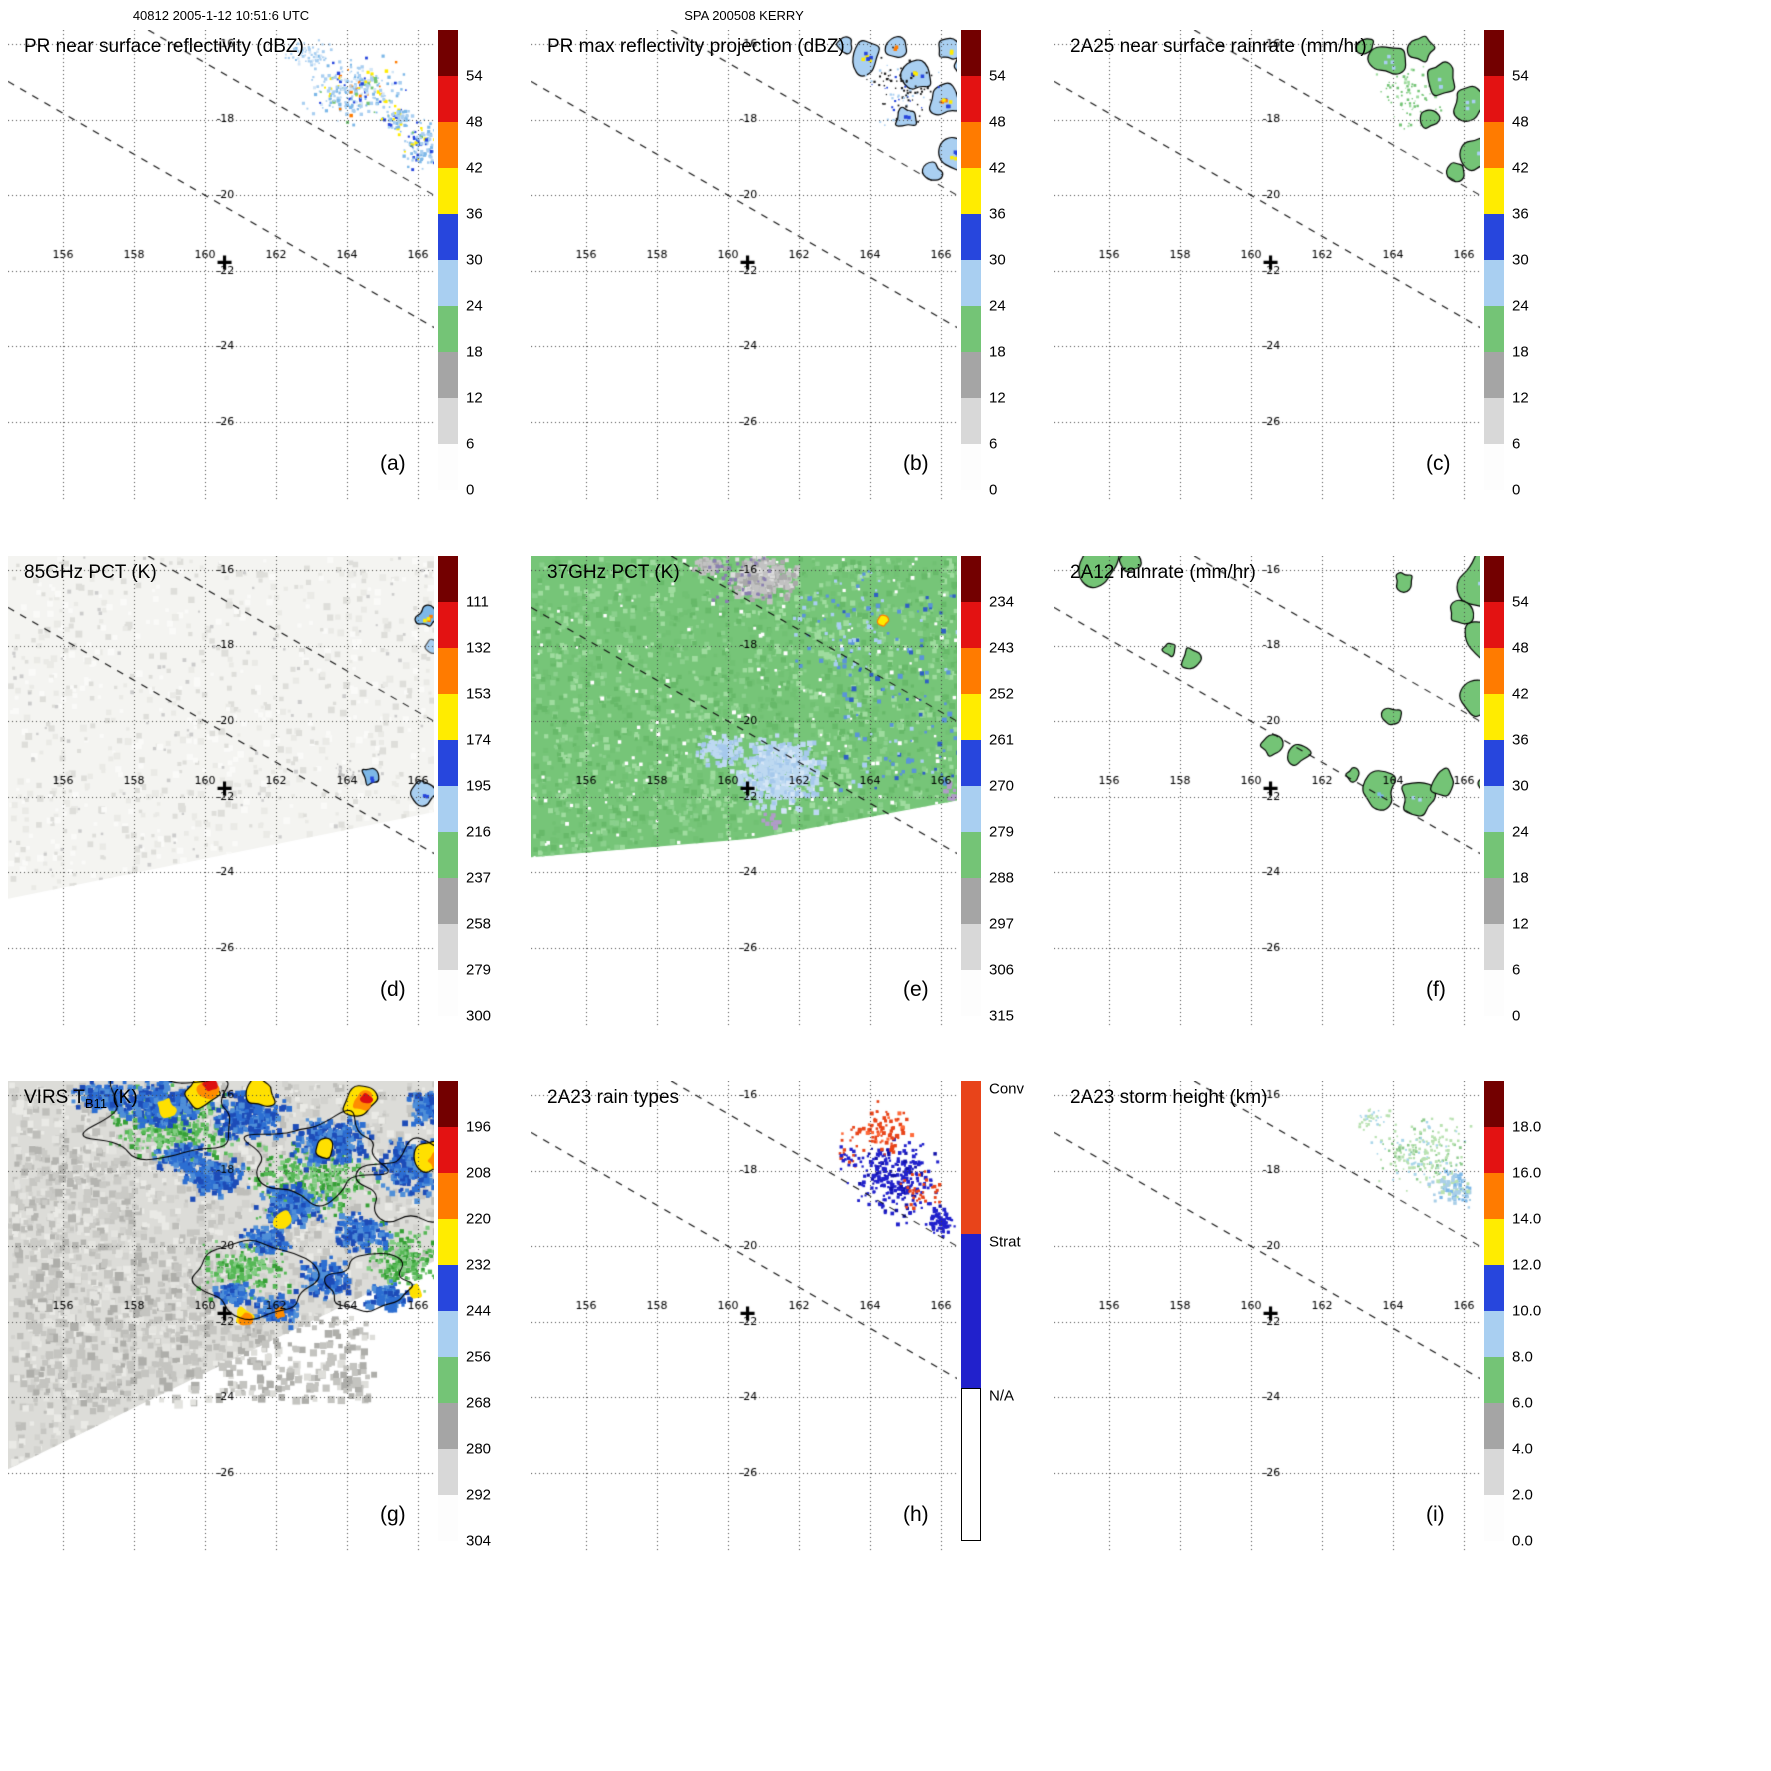 Image resolution: width=1771 pixels, height=1771 pixels. I want to click on colorbar-tick: 292, so click(479, 1495).